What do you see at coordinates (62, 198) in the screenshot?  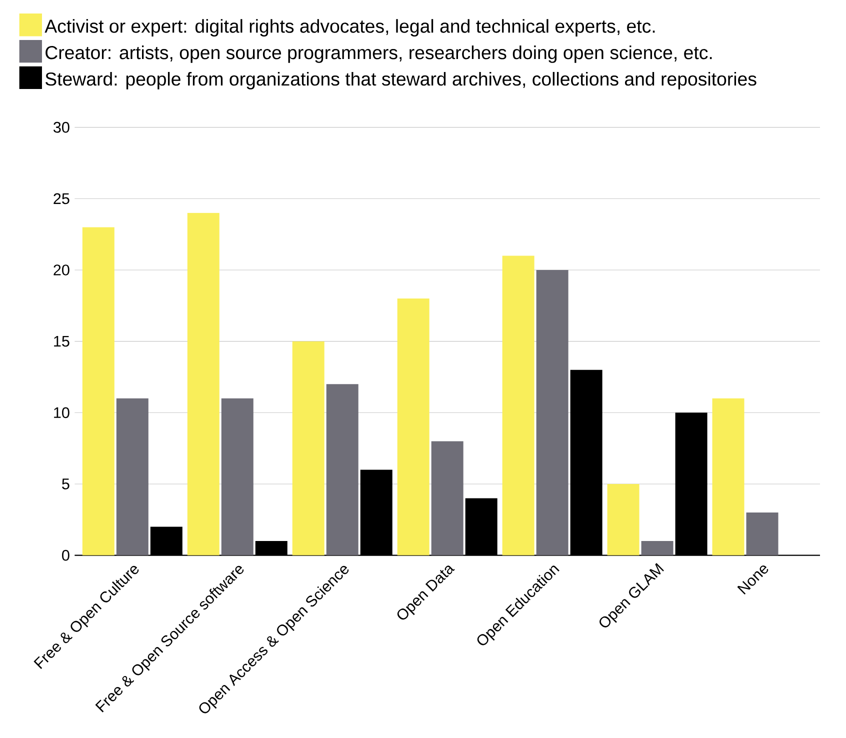 I see `y-tick-label: 25` at bounding box center [62, 198].